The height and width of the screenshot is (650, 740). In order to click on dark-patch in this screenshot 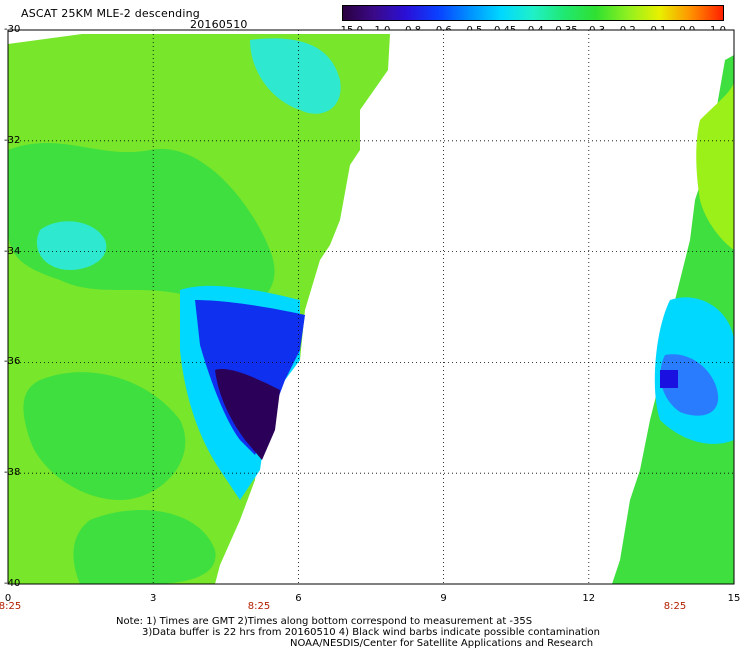, I will do `click(247, 414)`.